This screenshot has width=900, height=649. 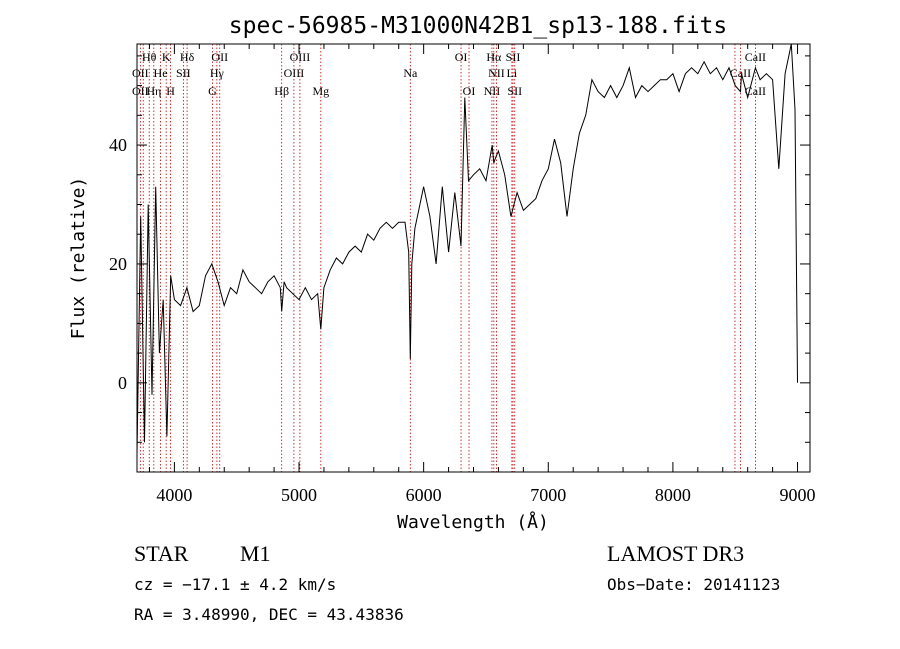 I want to click on spectral-line-label: Hθ, so click(x=149, y=57).